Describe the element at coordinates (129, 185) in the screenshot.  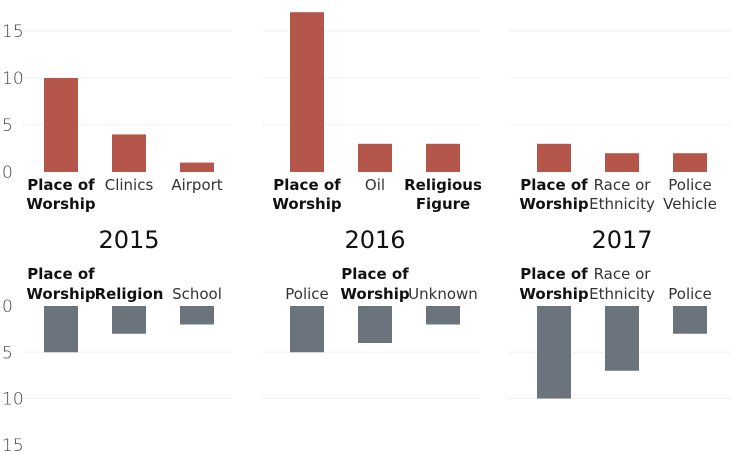
I see `top-category-label: Clinics` at that location.